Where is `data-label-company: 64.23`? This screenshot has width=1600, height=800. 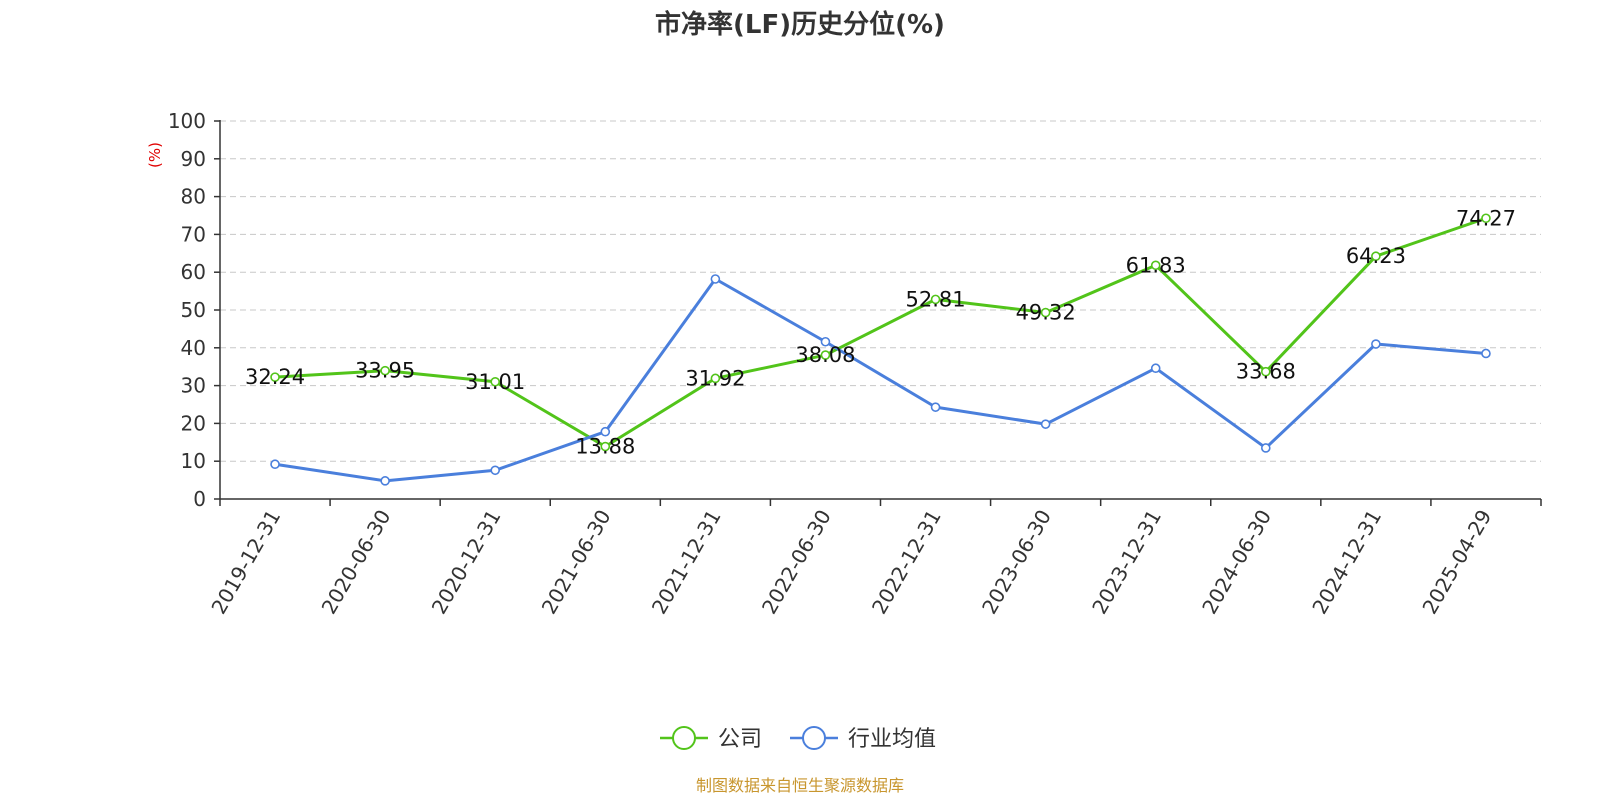 data-label-company: 64.23 is located at coordinates (1376, 256).